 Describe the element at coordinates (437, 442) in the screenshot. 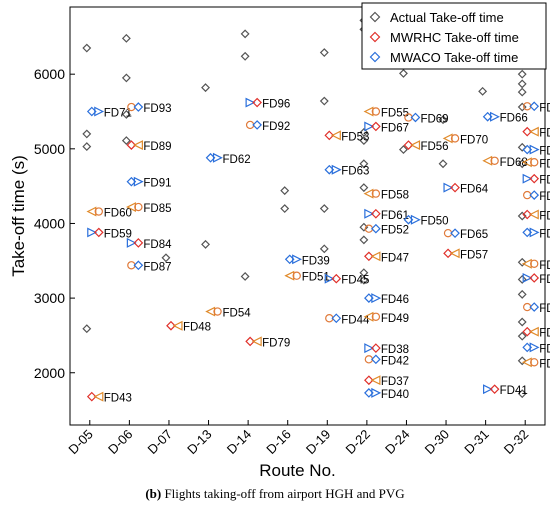

I see `x-tick-label: D-30` at that location.